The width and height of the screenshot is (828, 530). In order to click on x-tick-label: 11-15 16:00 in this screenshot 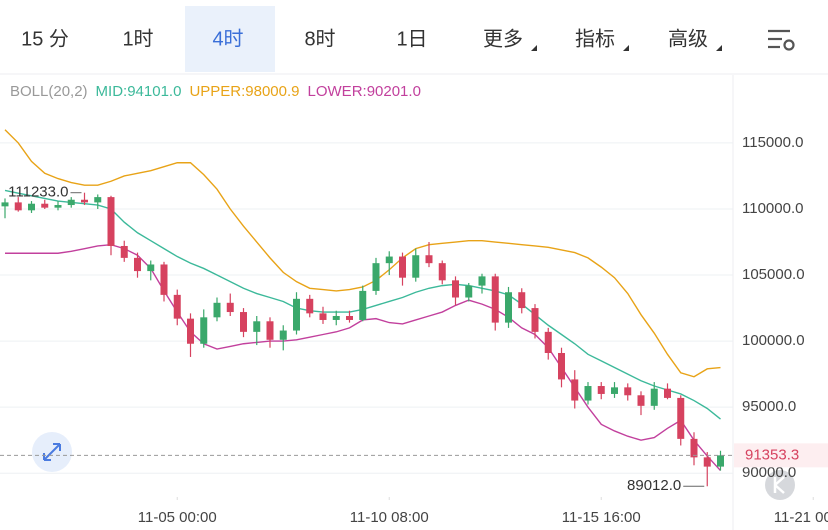, I will do `click(601, 517)`.